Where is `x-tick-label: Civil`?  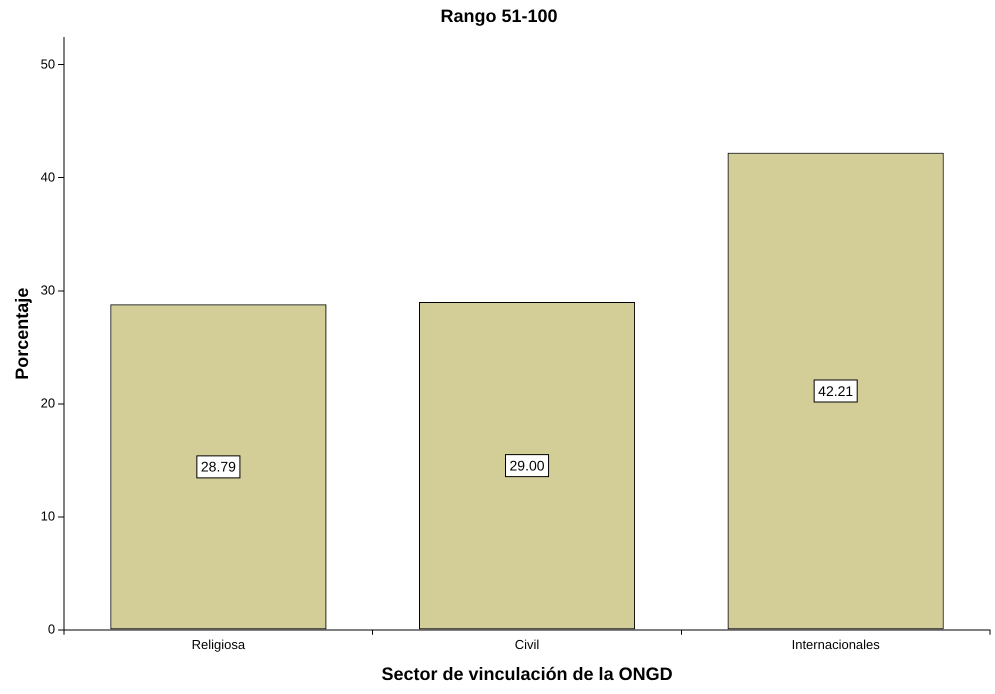 x-tick-label: Civil is located at coordinates (527, 644).